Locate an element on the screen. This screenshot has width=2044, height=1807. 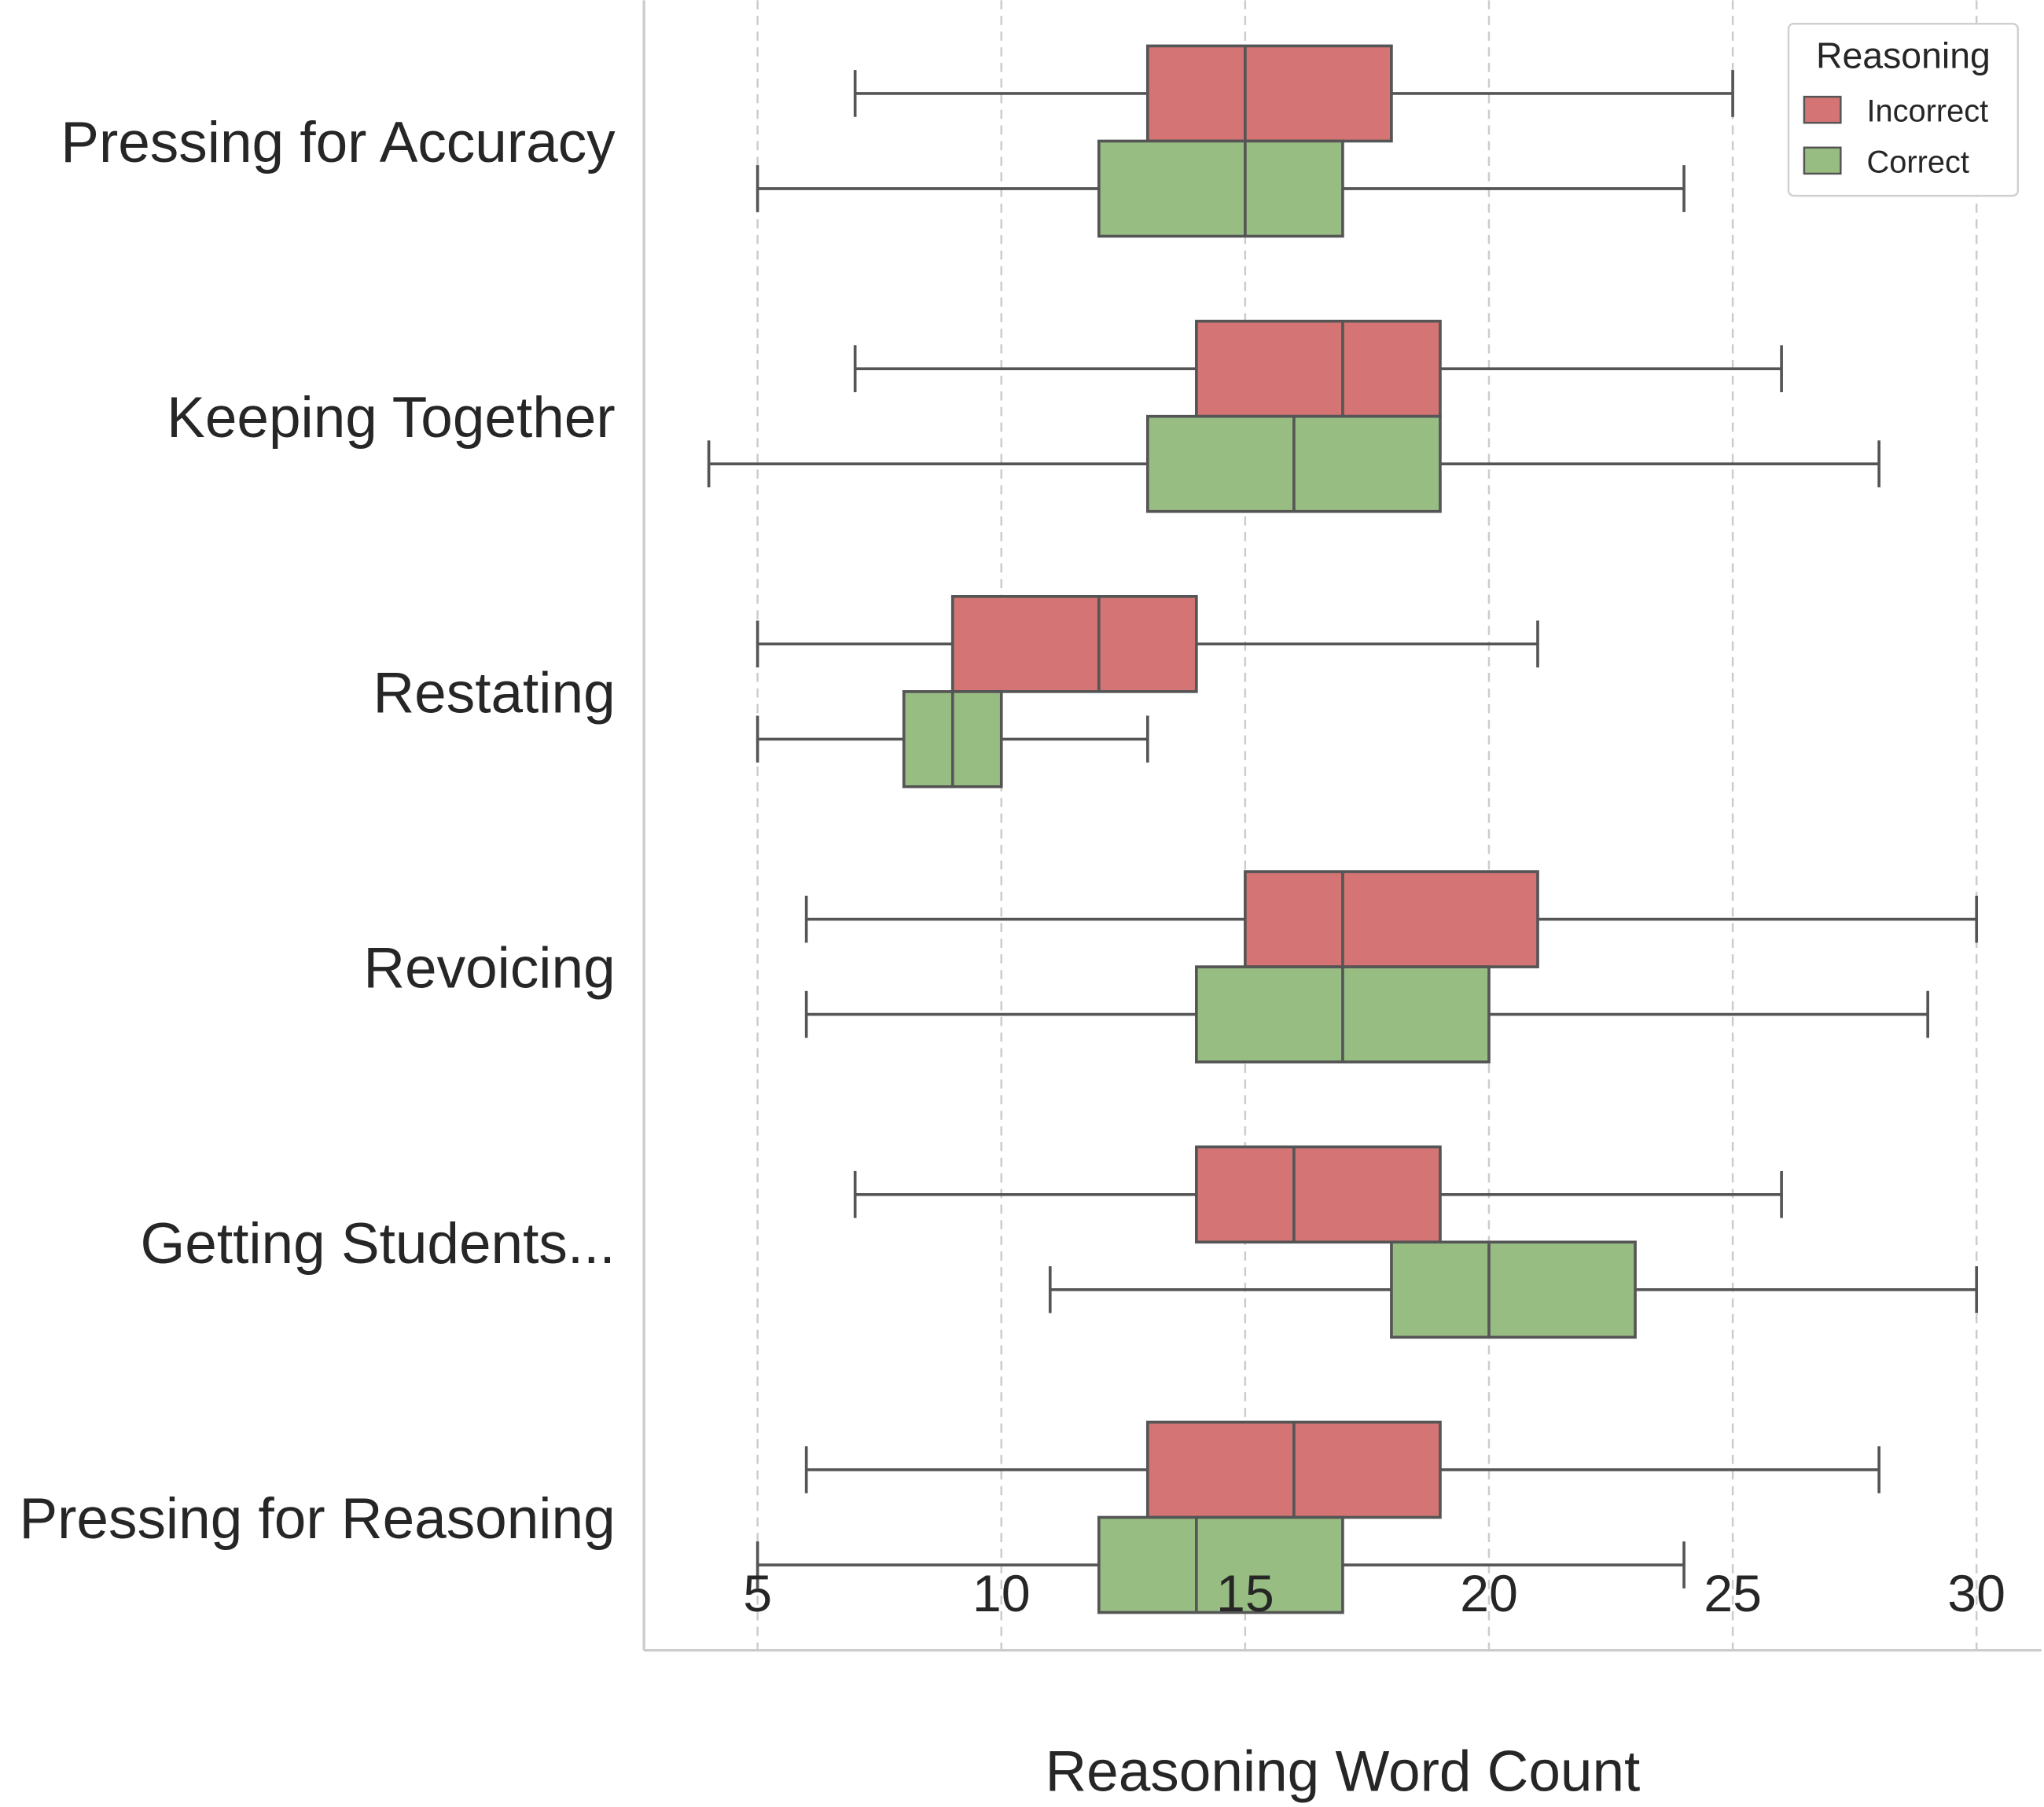
legend: Reasoning Incorrect Correct is located at coordinates (1903, 109).